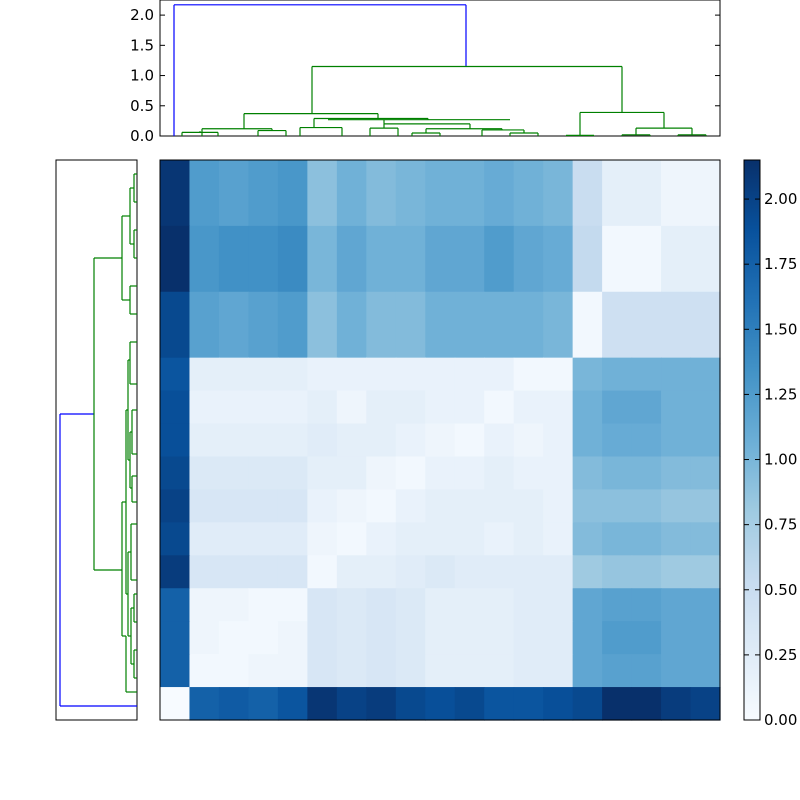 This screenshot has width=800, height=800. I want to click on top-dendrogram-tick-label: 0.0, so click(142, 136).